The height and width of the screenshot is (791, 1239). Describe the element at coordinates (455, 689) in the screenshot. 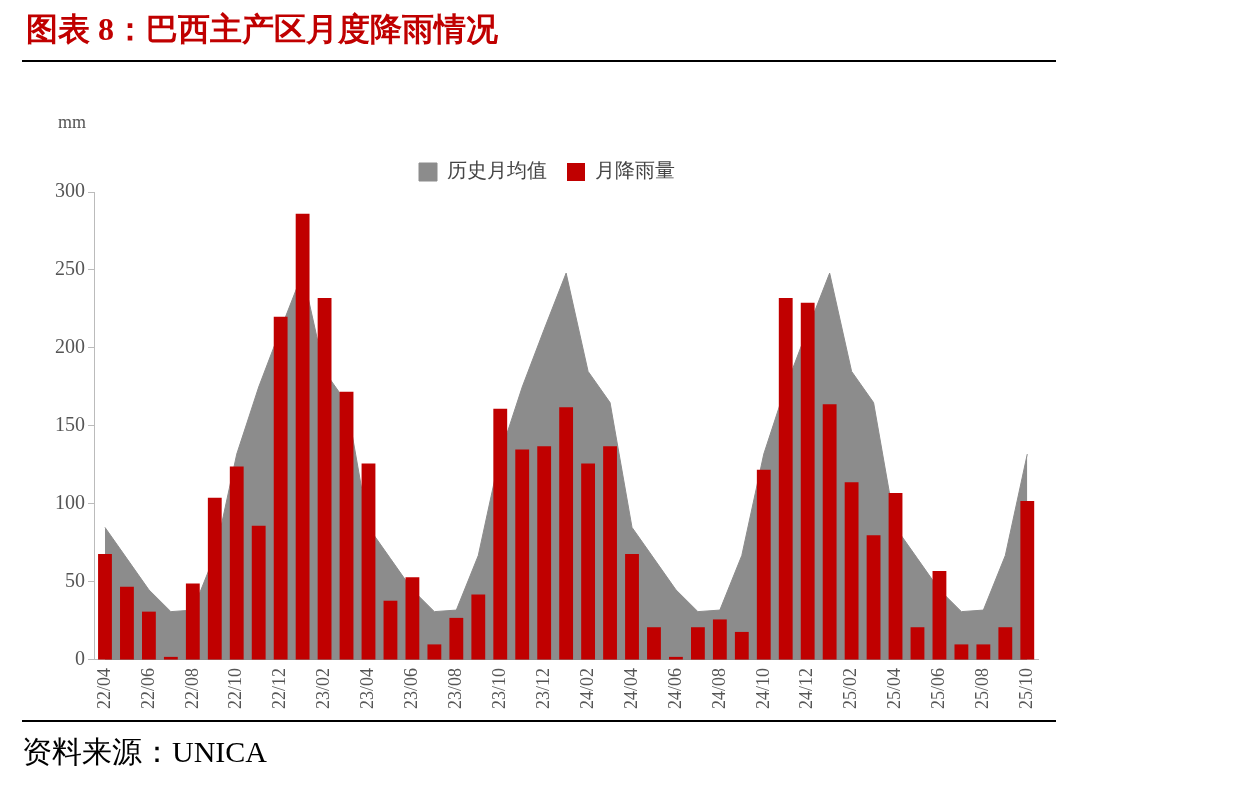

I see `x-tick-label: 23/08` at that location.